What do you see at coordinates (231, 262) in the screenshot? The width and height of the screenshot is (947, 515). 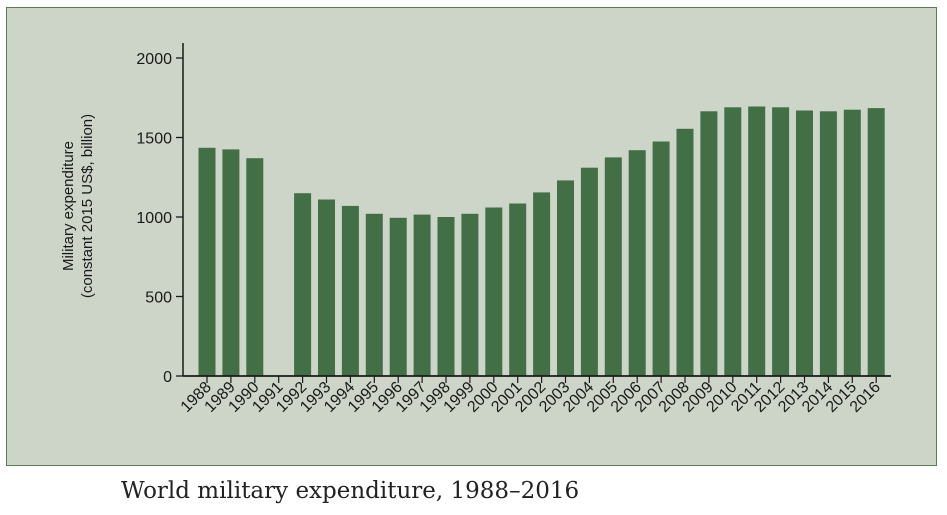 I see `bar-1989` at bounding box center [231, 262].